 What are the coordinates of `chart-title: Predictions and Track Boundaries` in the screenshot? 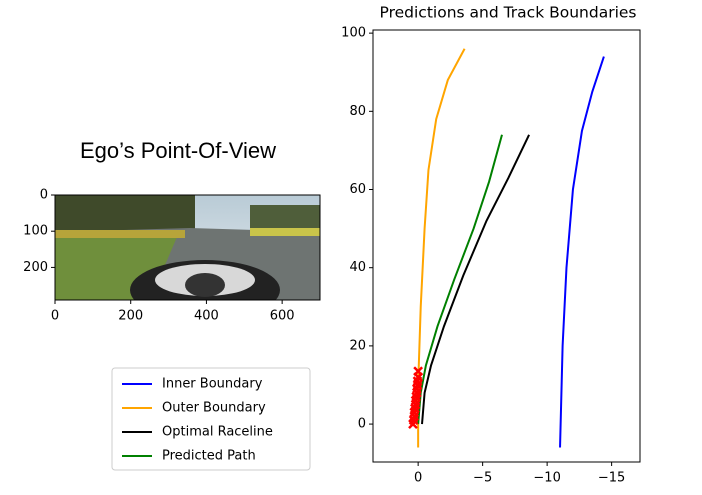 It's located at (508, 13).